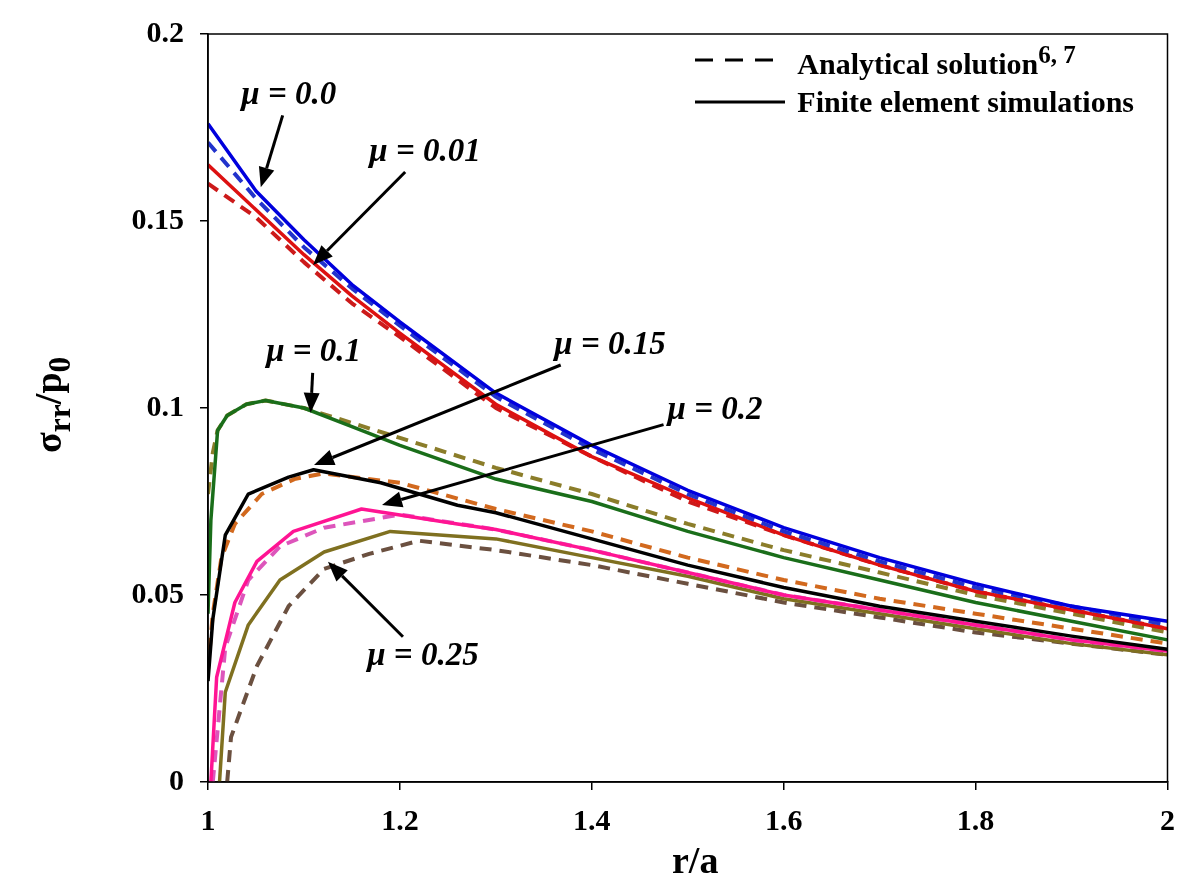 This screenshot has height=888, width=1189. What do you see at coordinates (592, 819) in the screenshot?
I see `x-tick-label: 1.4` at bounding box center [592, 819].